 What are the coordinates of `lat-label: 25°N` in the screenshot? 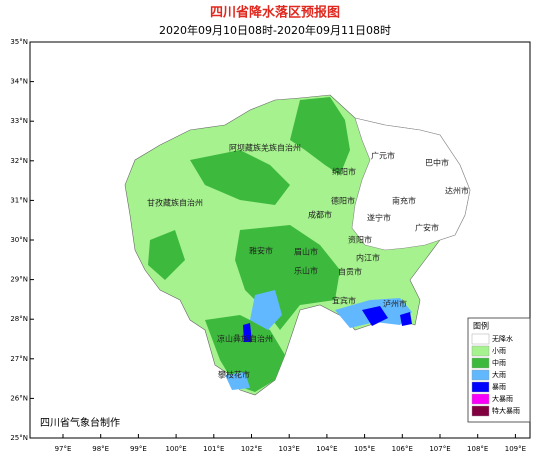 It's located at (19, 438).